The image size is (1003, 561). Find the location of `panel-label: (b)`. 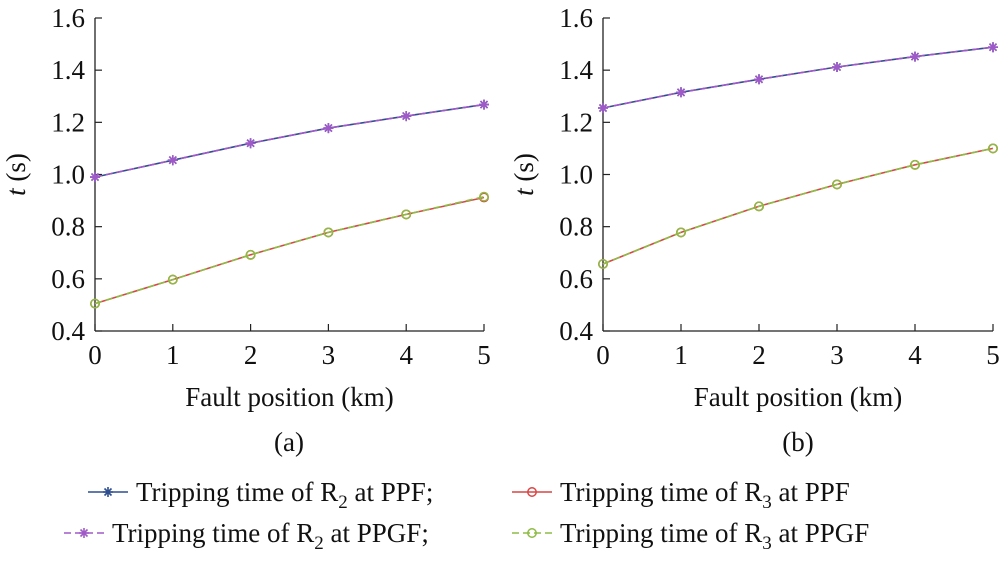

panel-label: (b) is located at coordinates (797, 442).